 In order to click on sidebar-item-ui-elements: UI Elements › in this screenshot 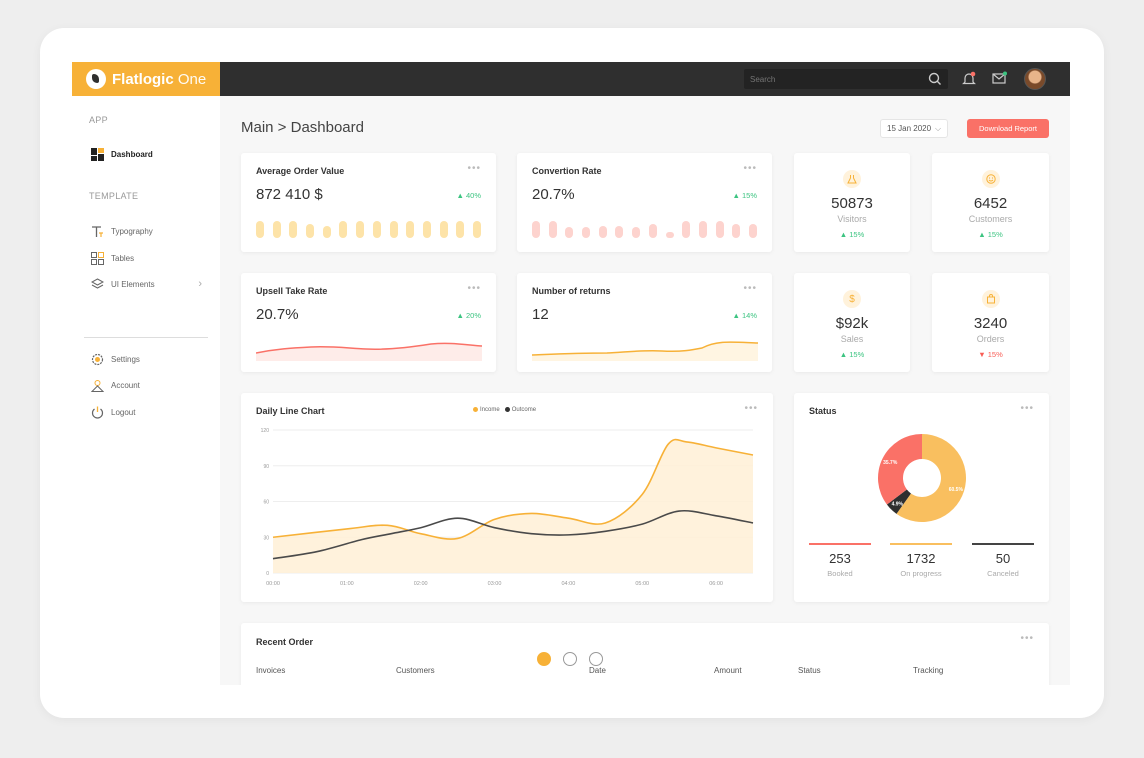, I will do `click(146, 284)`.